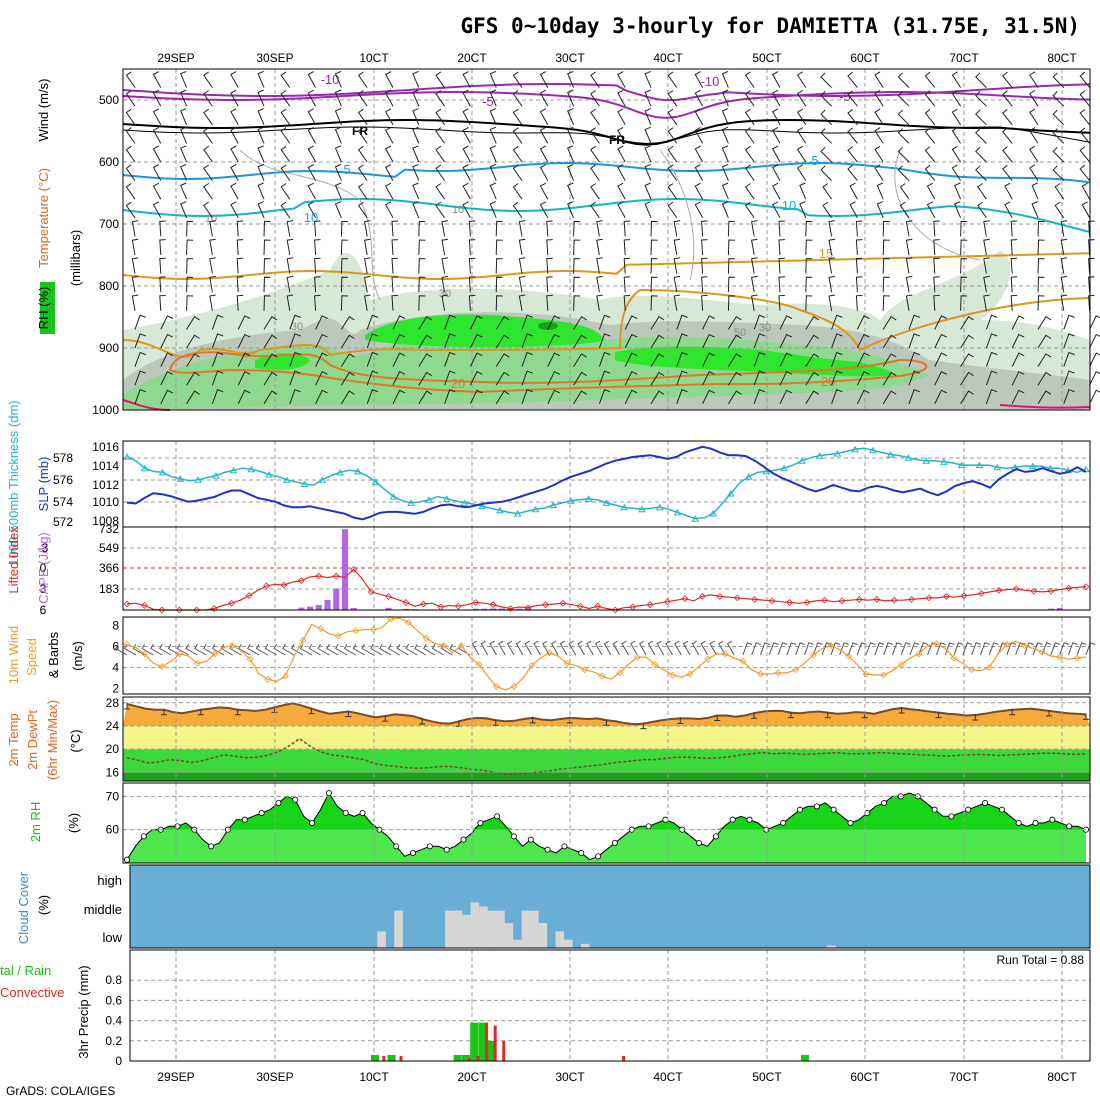 The width and height of the screenshot is (1100, 1100). What do you see at coordinates (570, 1077) in the screenshot?
I see `x-tick-label-bottom: 30CT` at bounding box center [570, 1077].